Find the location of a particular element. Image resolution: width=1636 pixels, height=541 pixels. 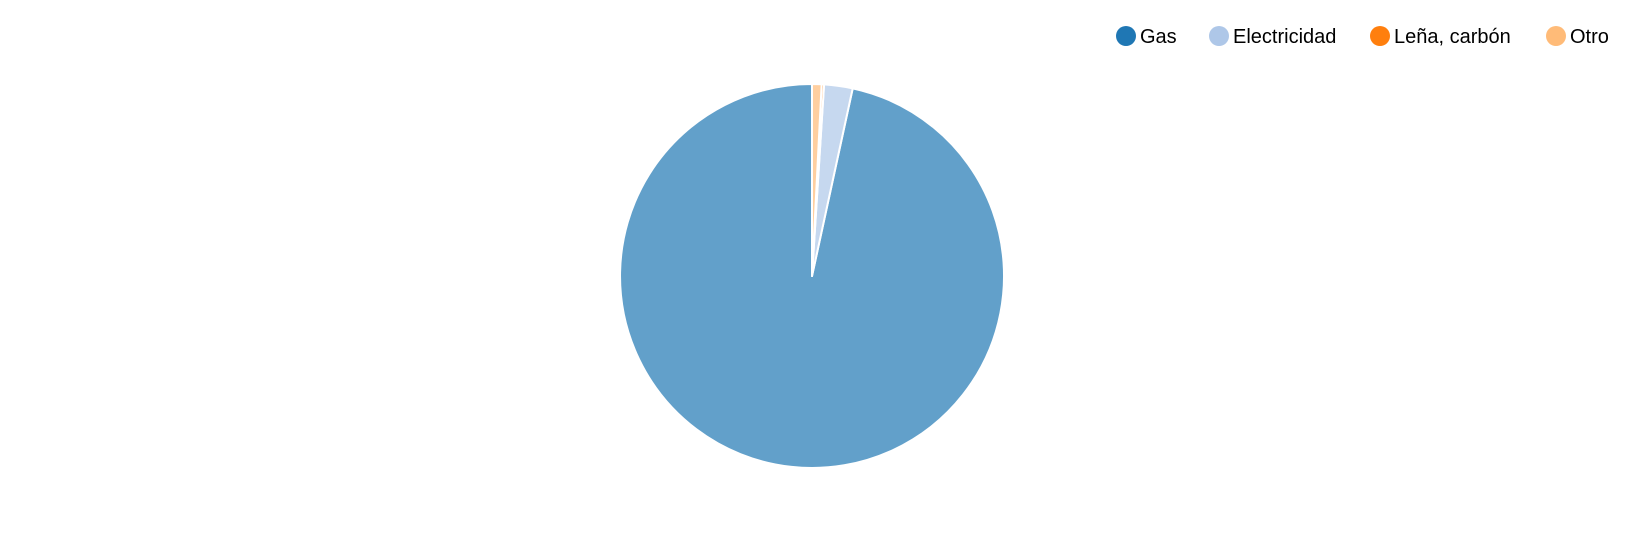

legend-label-2: Leña, carbón is located at coordinates (1452, 37).